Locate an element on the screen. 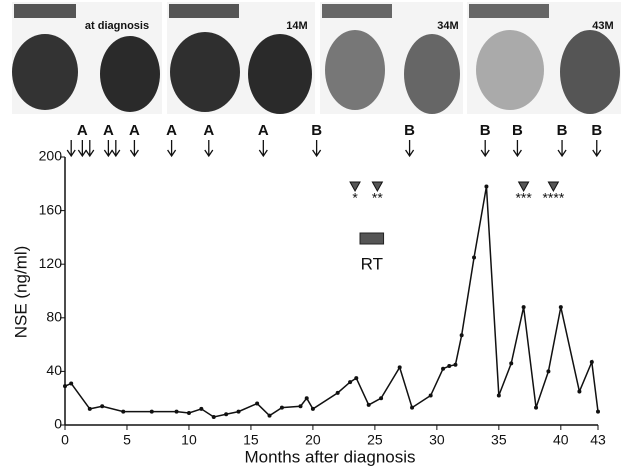 Image resolution: width=626 pixels, height=469 pixels. marker-label: *** is located at coordinates (523, 198).